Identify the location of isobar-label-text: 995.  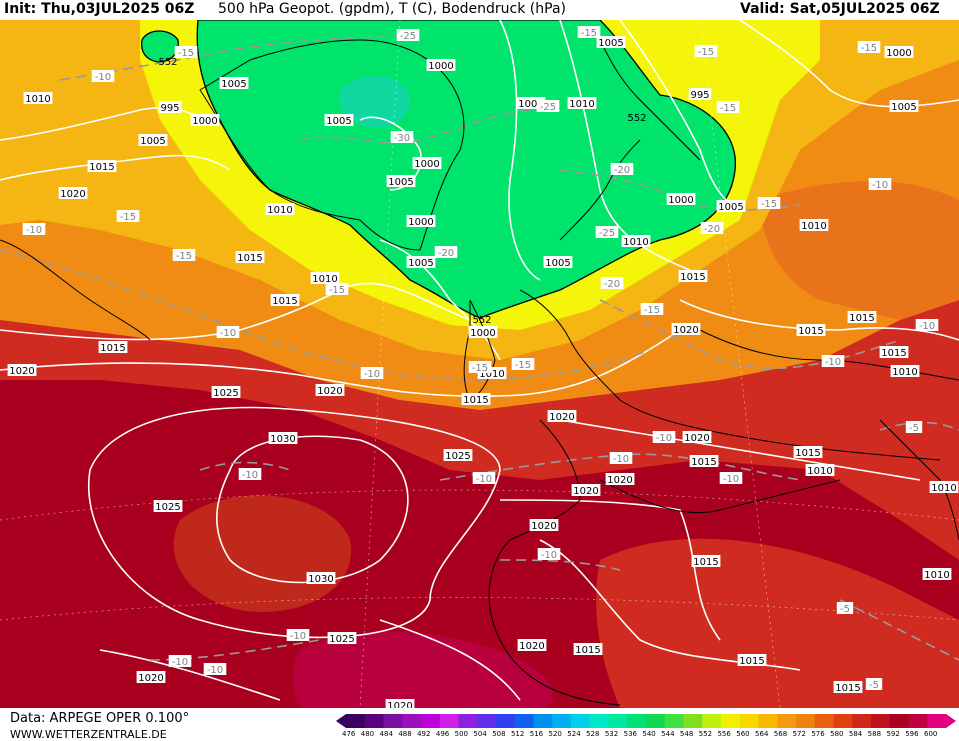
(169, 108).